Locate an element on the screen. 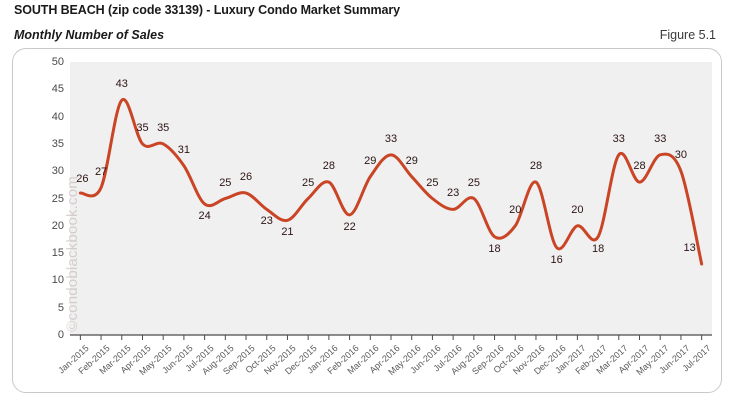  data-point-label: 16 is located at coordinates (556, 259).